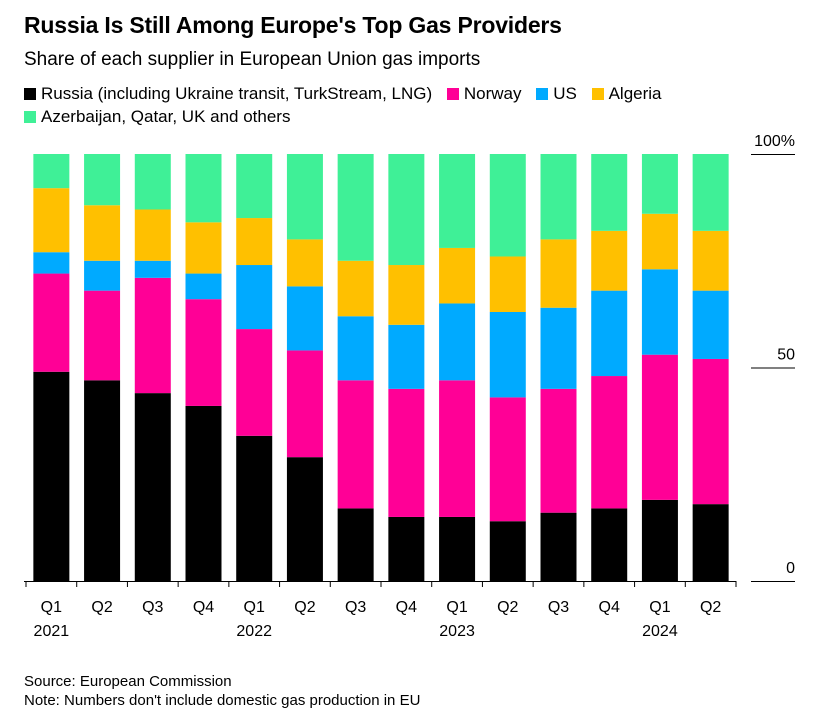 The height and width of the screenshot is (721, 815). I want to click on legend-item-norway: Norway, so click(484, 93).